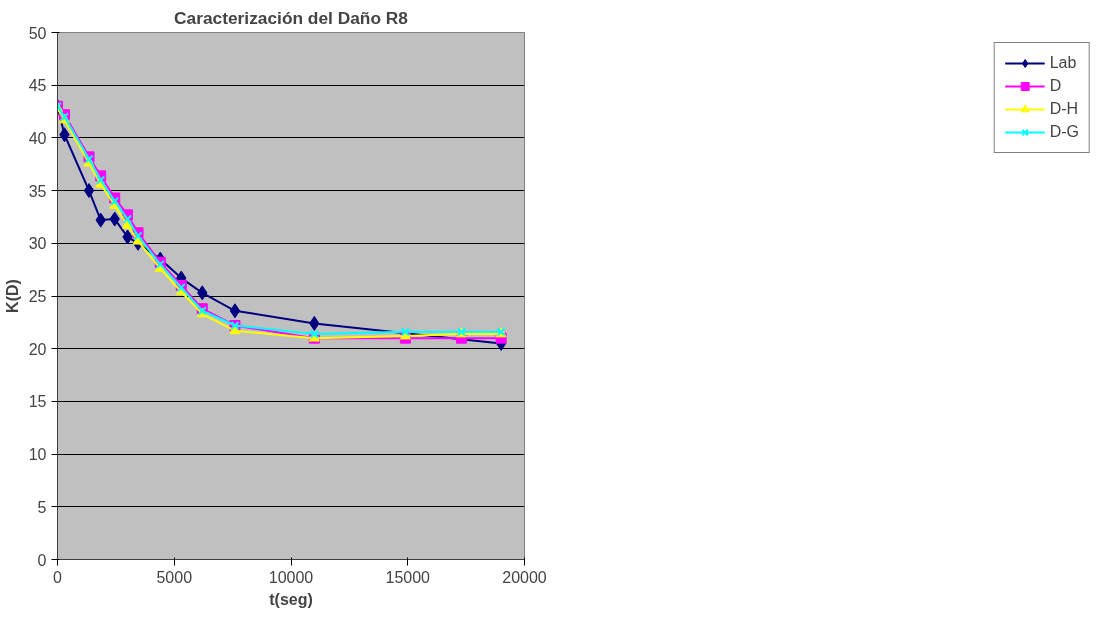 The width and height of the screenshot is (1112, 620). I want to click on x-tick-label: 20000, so click(524, 577).